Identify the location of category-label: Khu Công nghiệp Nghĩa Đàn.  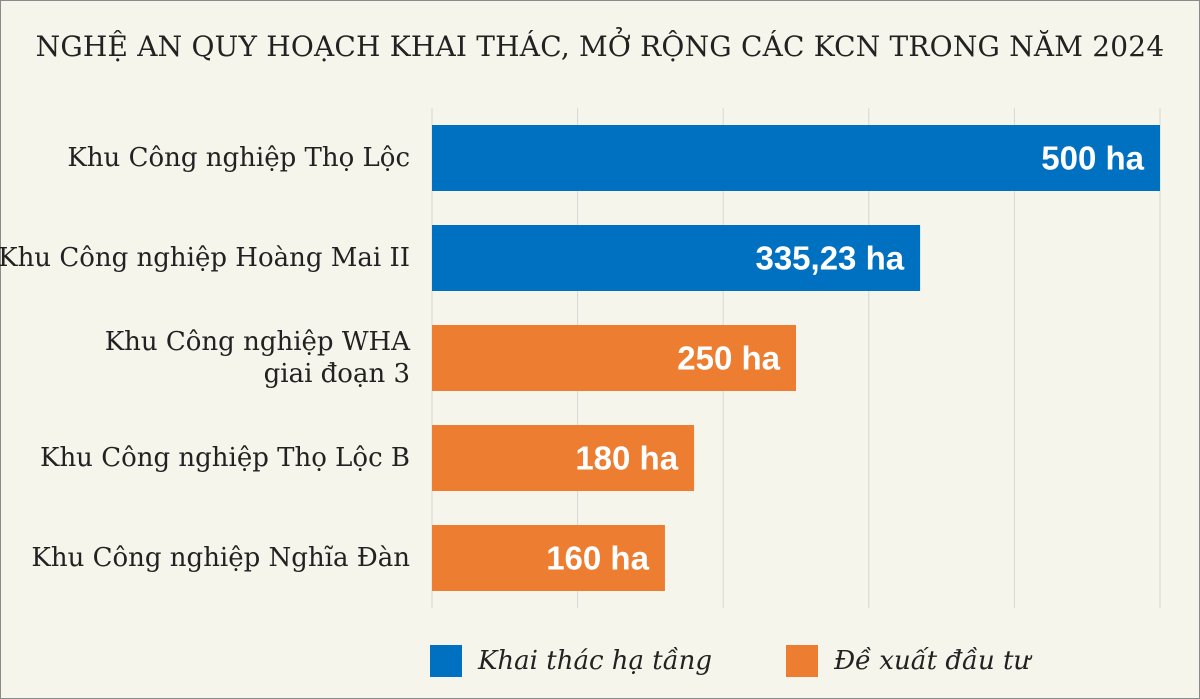
(220, 558).